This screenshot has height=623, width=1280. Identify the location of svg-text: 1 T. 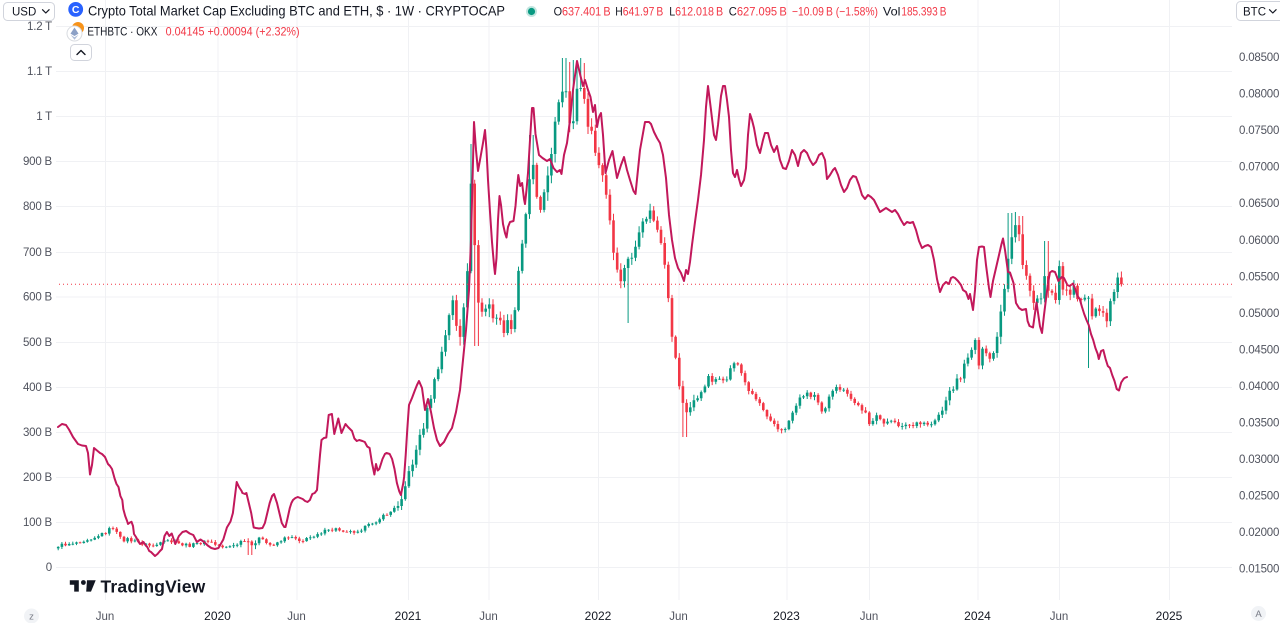
(44, 117).